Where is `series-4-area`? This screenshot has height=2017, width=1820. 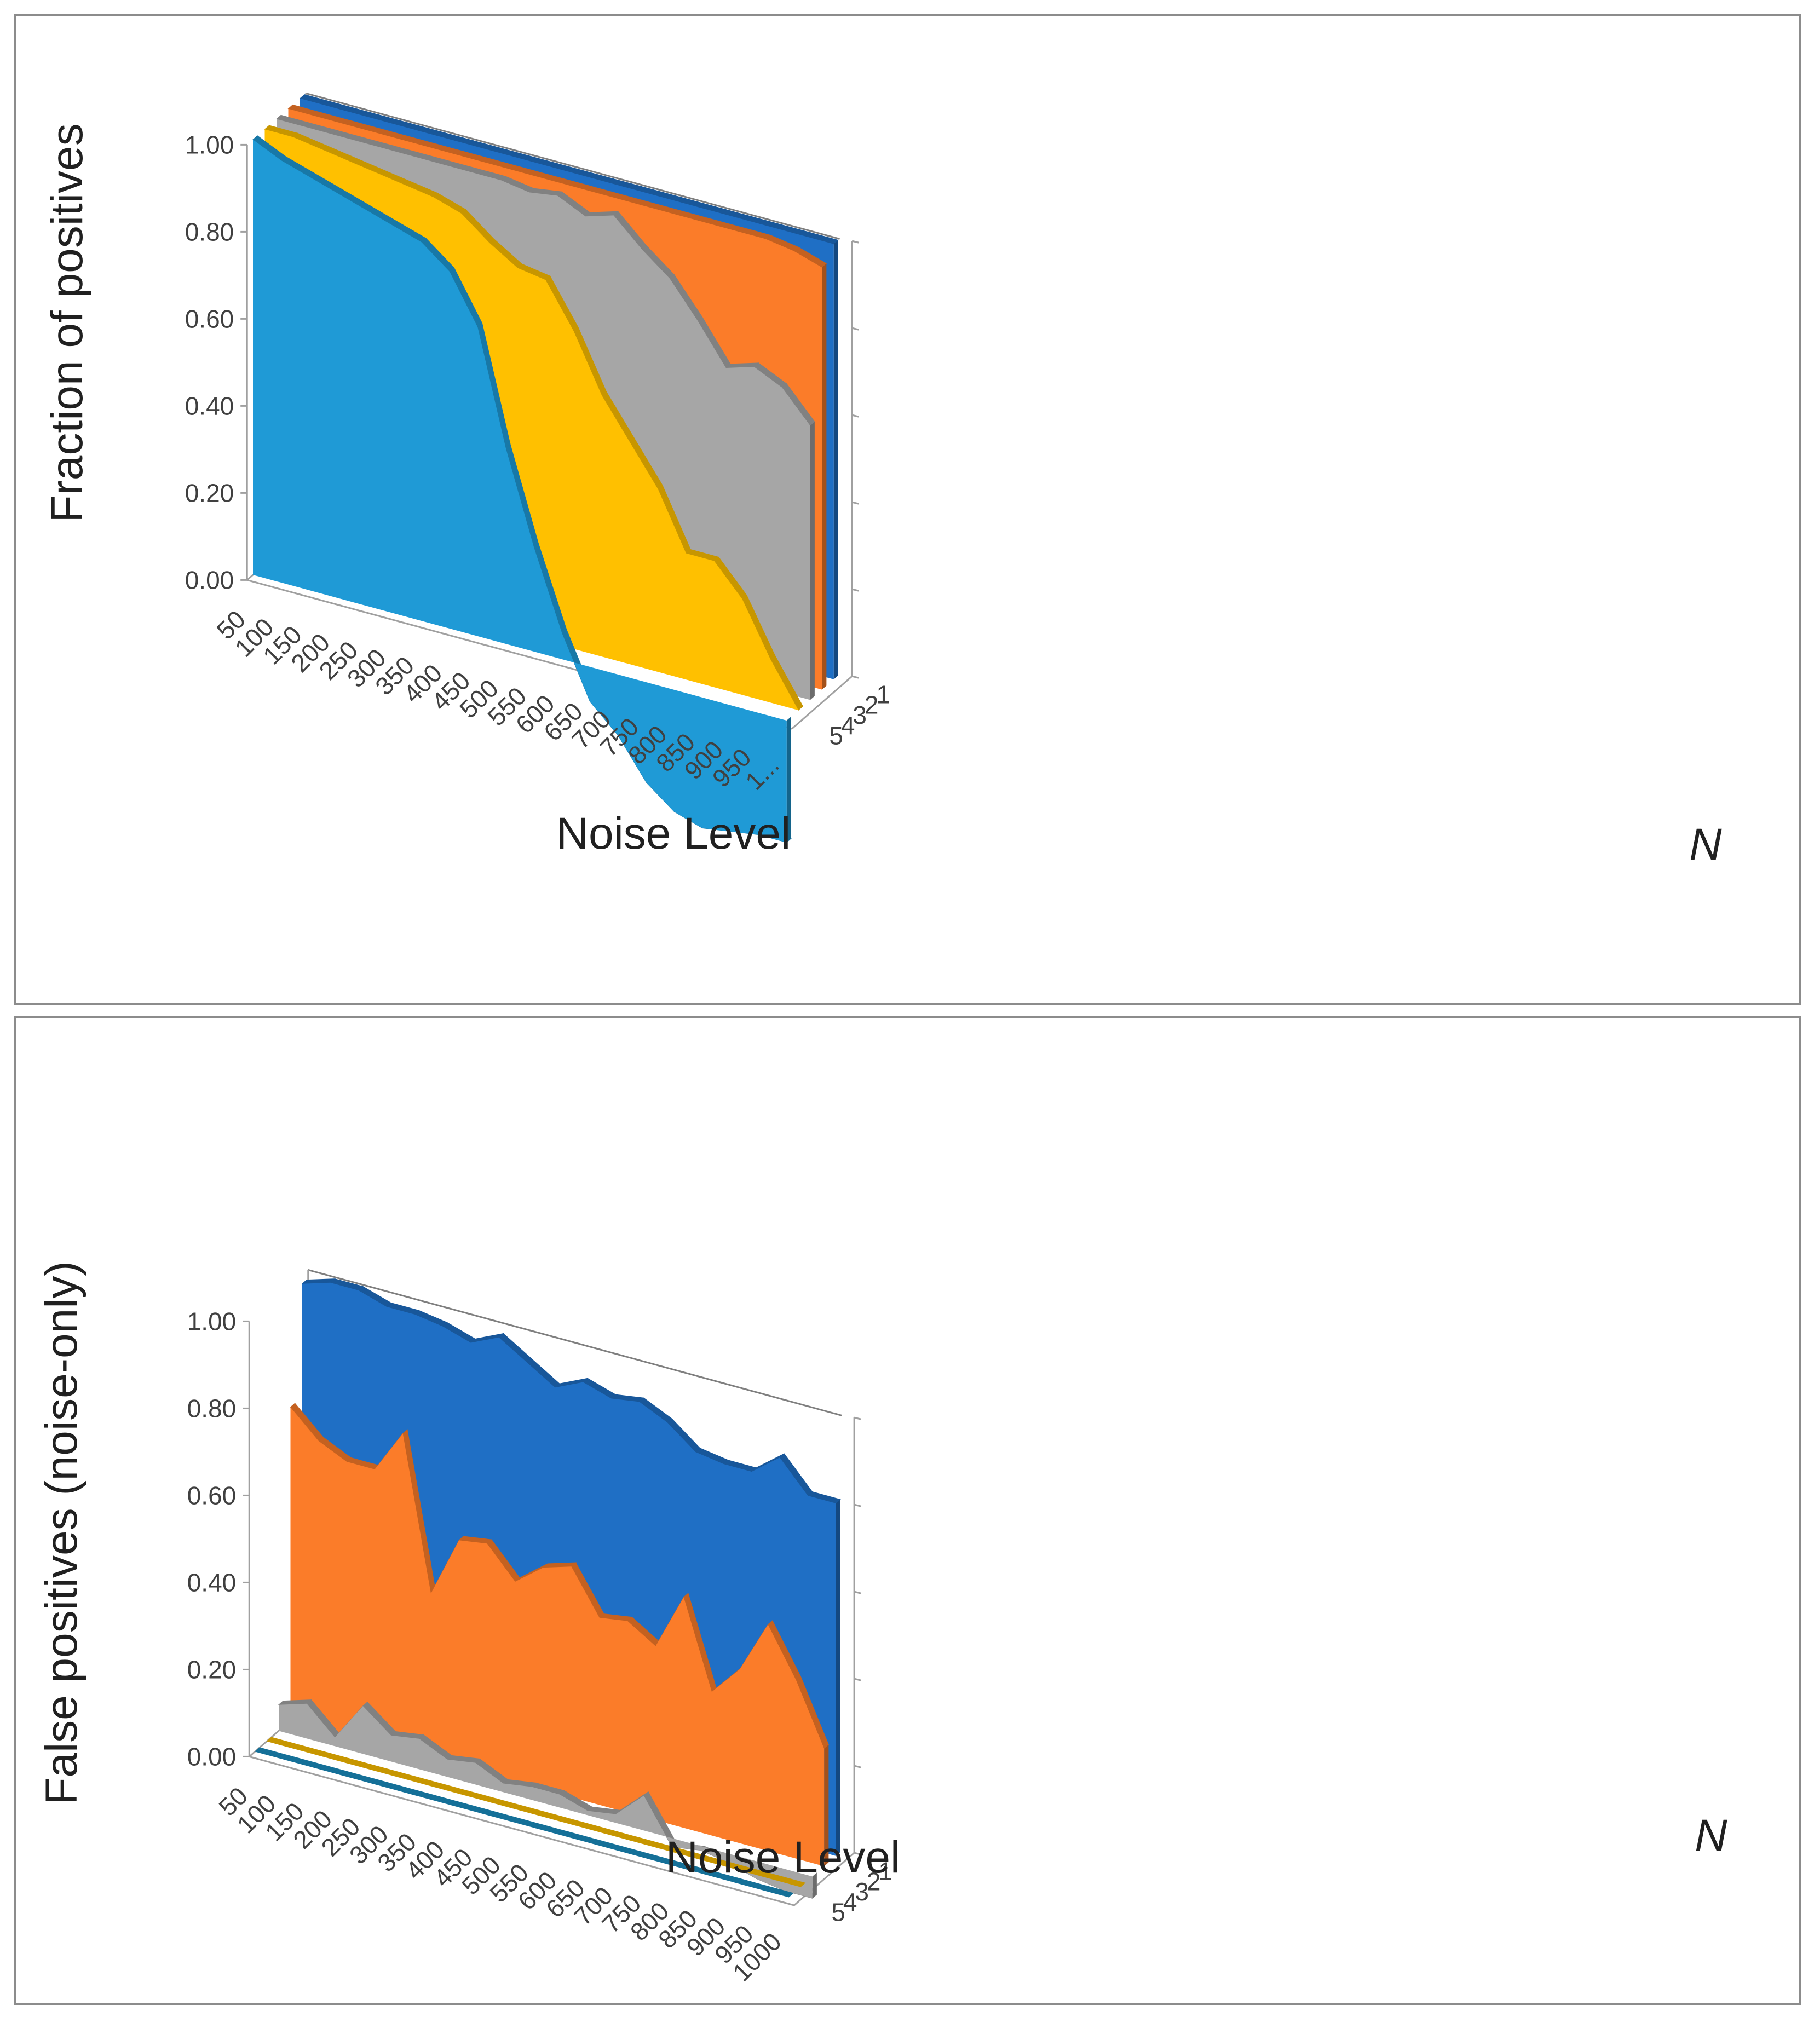 series-4-area is located at coordinates (534, 1814).